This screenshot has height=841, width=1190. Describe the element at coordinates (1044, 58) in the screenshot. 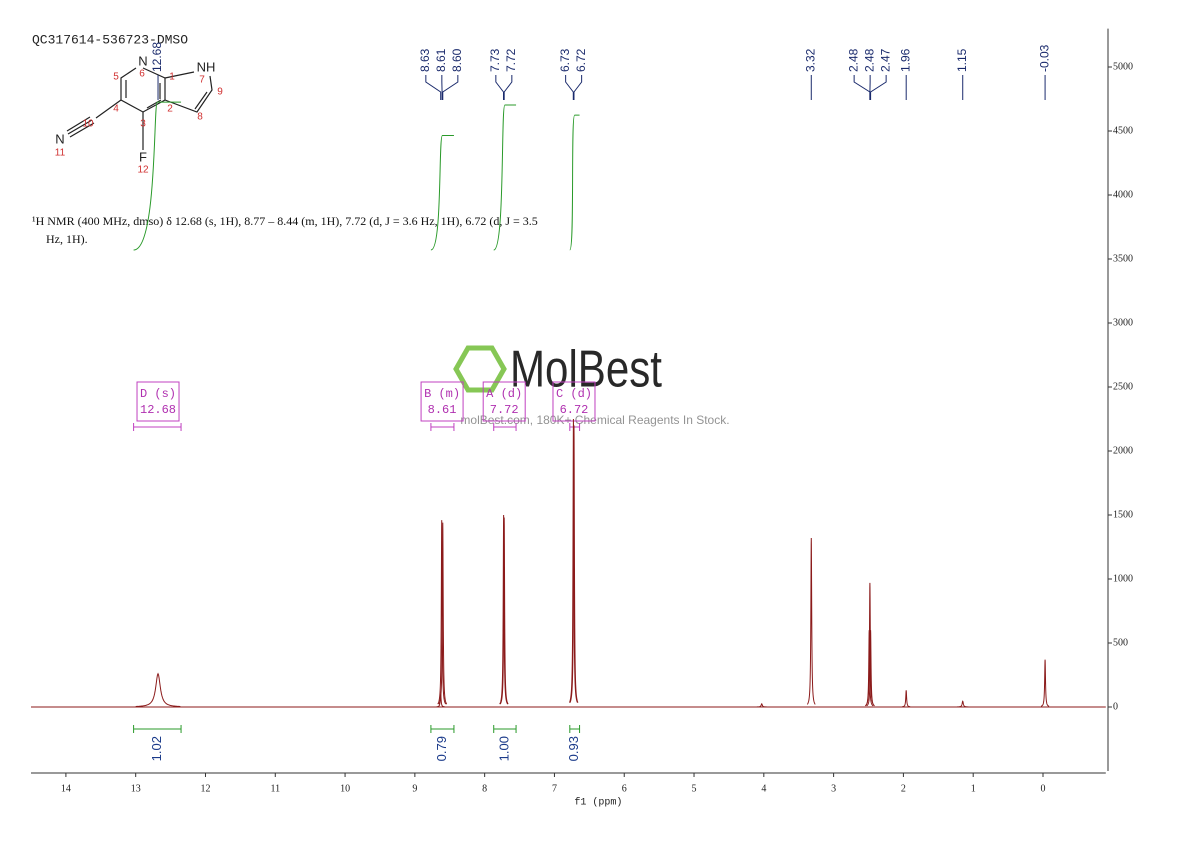

I see `peak-label: -0.03` at that location.